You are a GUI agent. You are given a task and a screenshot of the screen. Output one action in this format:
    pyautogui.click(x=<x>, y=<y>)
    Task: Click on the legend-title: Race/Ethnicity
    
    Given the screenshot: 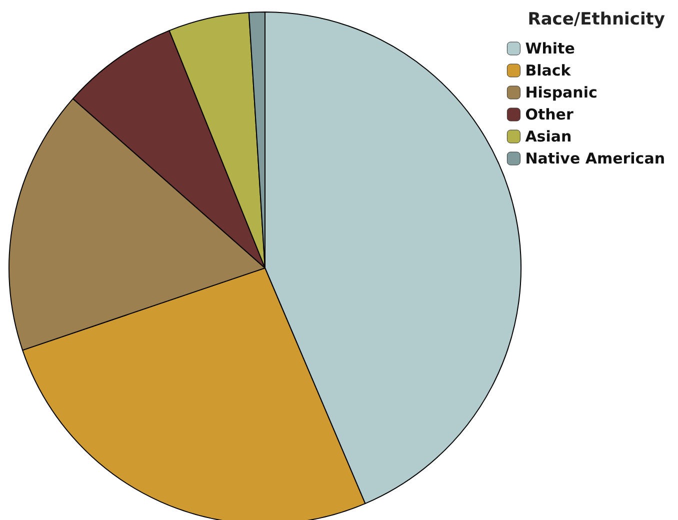 What is the action you would take?
    pyautogui.click(x=597, y=20)
    